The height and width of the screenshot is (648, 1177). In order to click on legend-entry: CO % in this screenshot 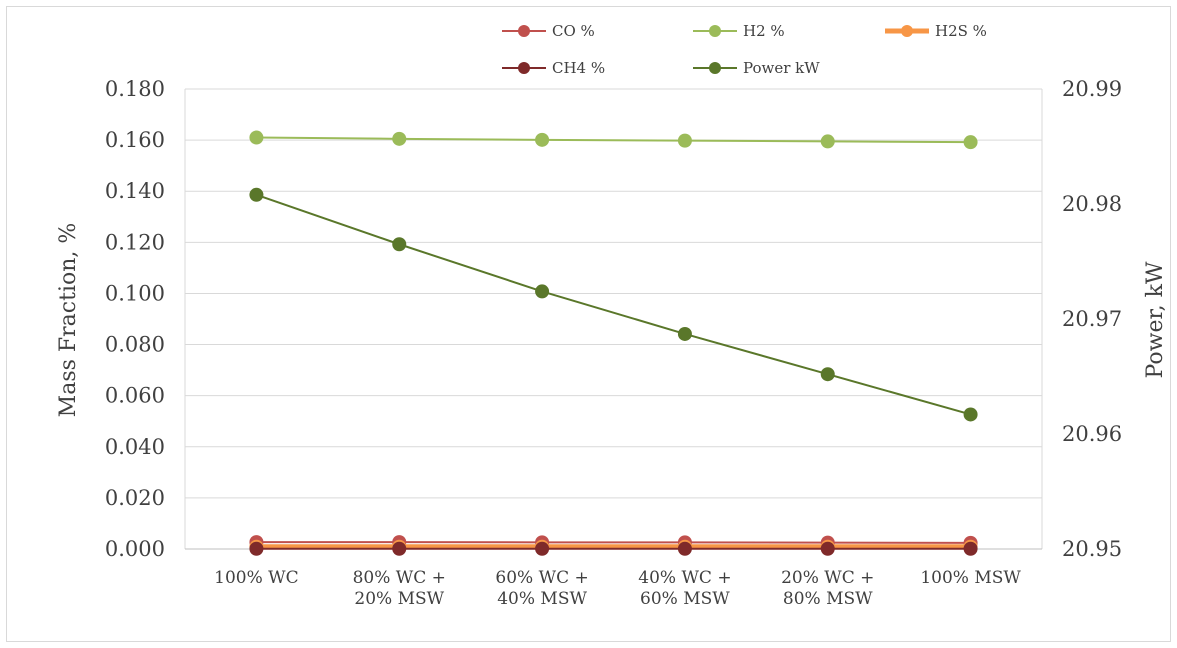, I will do `click(548, 31)`.